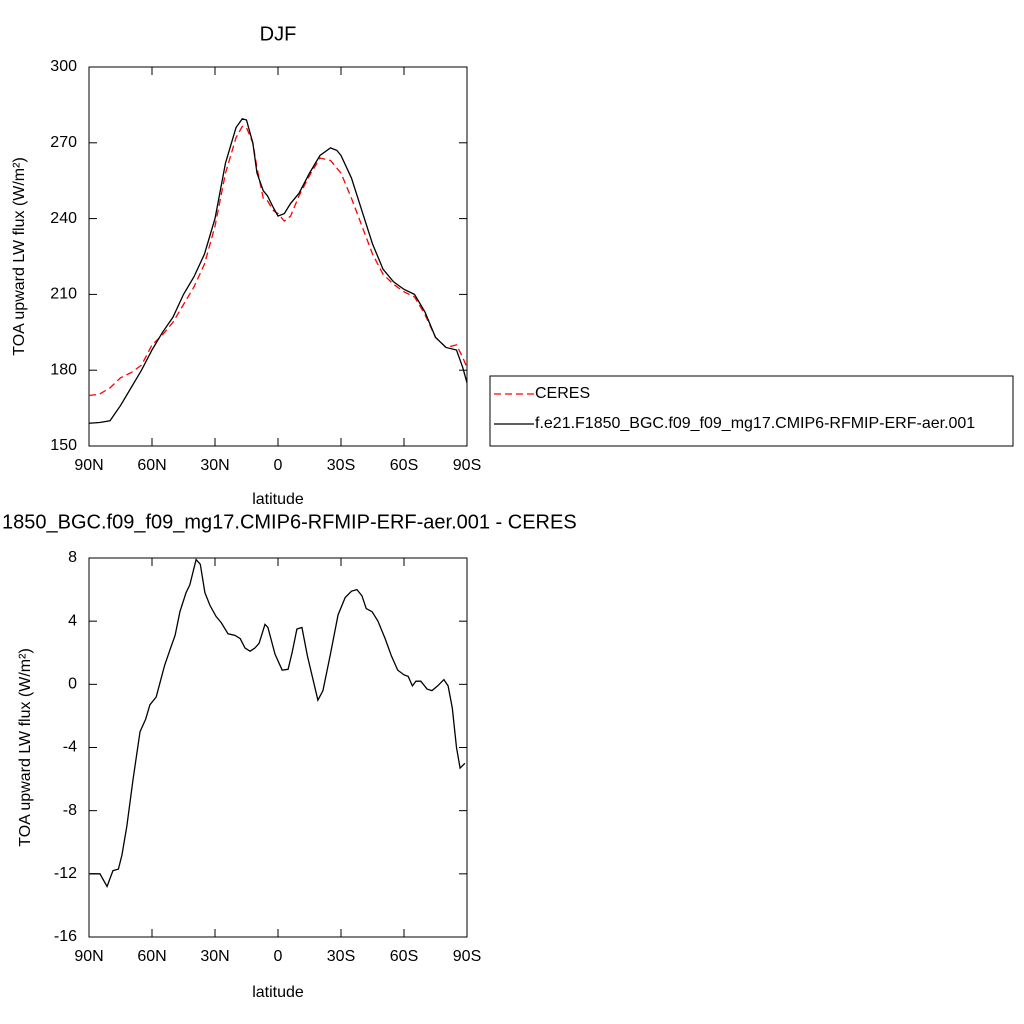  Describe the element at coordinates (63, 142) in the screenshot. I see `y-tick-label: 270` at that location.